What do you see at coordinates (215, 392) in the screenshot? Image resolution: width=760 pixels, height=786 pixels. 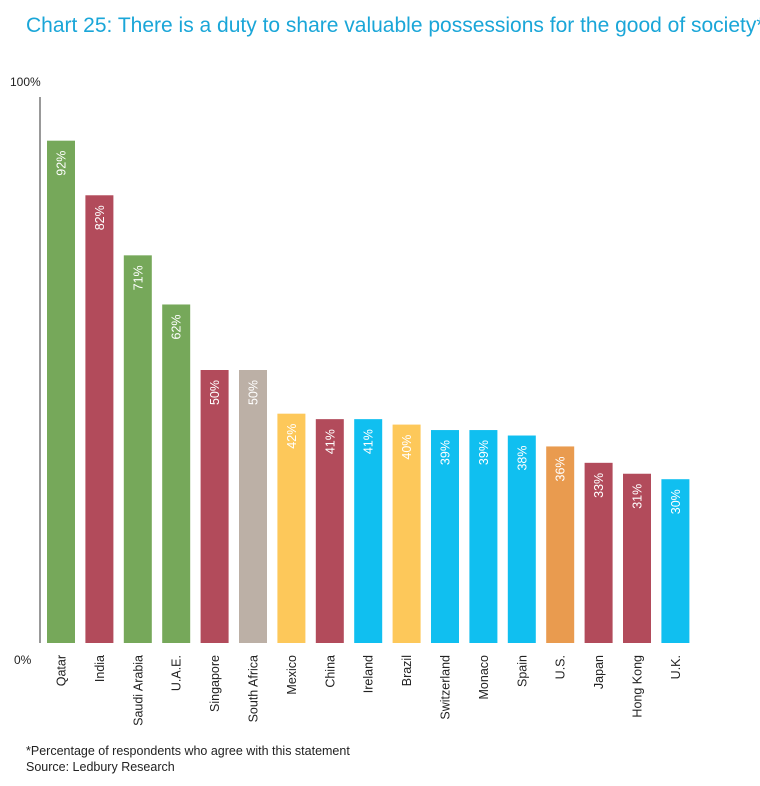 I see `data-label-singapore: 50%` at bounding box center [215, 392].